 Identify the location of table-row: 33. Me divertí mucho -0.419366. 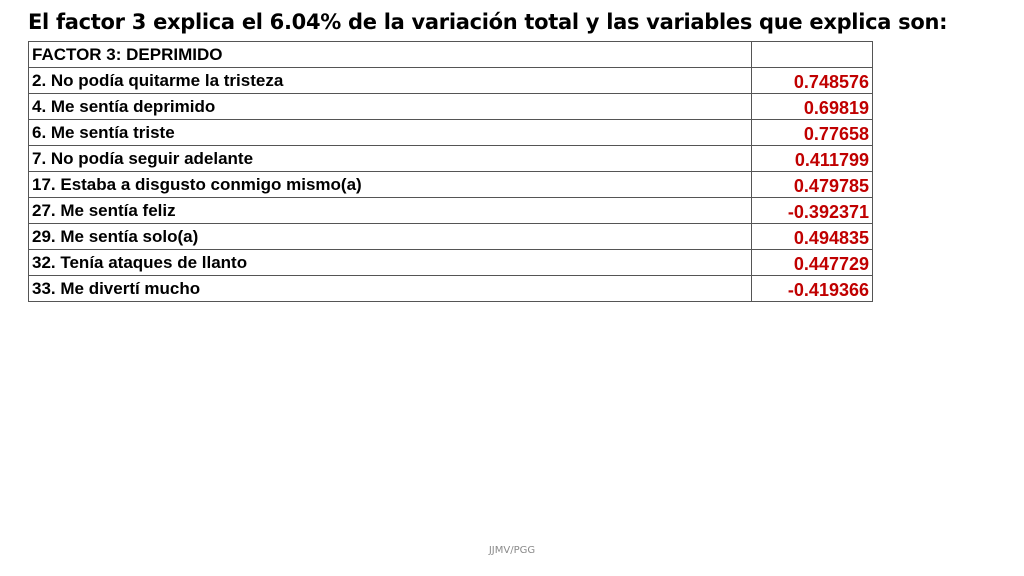
(450, 288).